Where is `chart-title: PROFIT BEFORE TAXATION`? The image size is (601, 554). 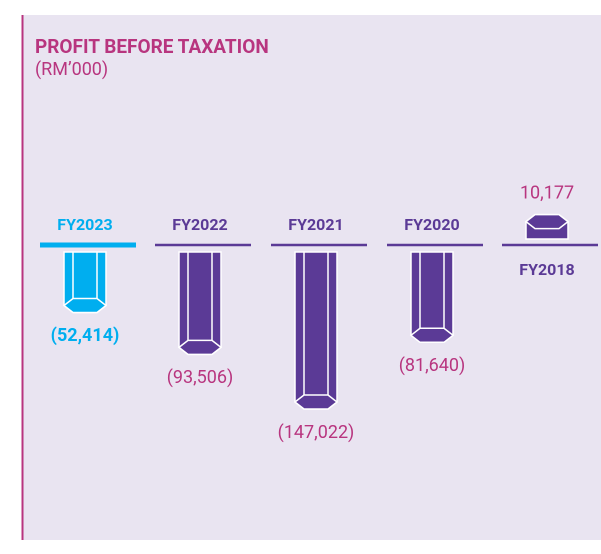 chart-title: PROFIT BEFORE TAXATION is located at coordinates (152, 46).